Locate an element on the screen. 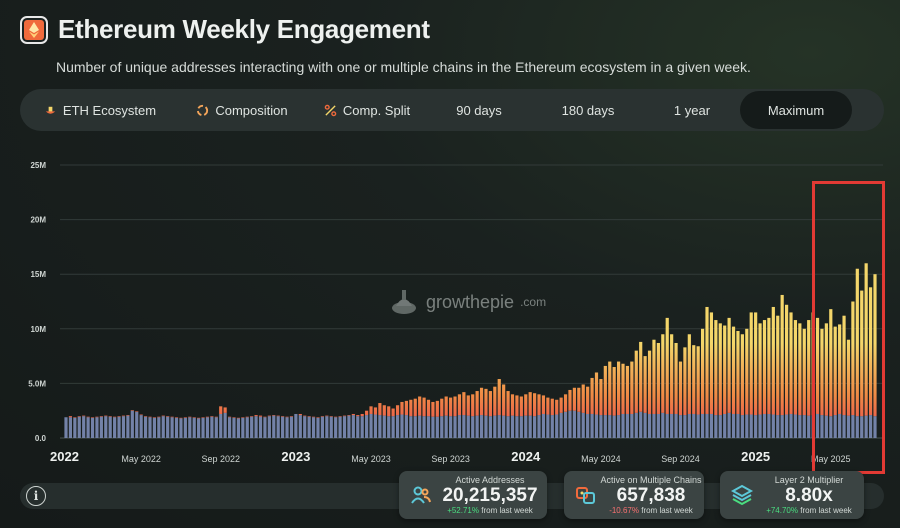 This screenshot has height=528, width=900. tab-comp-split: Comp. Split is located at coordinates (367, 110).